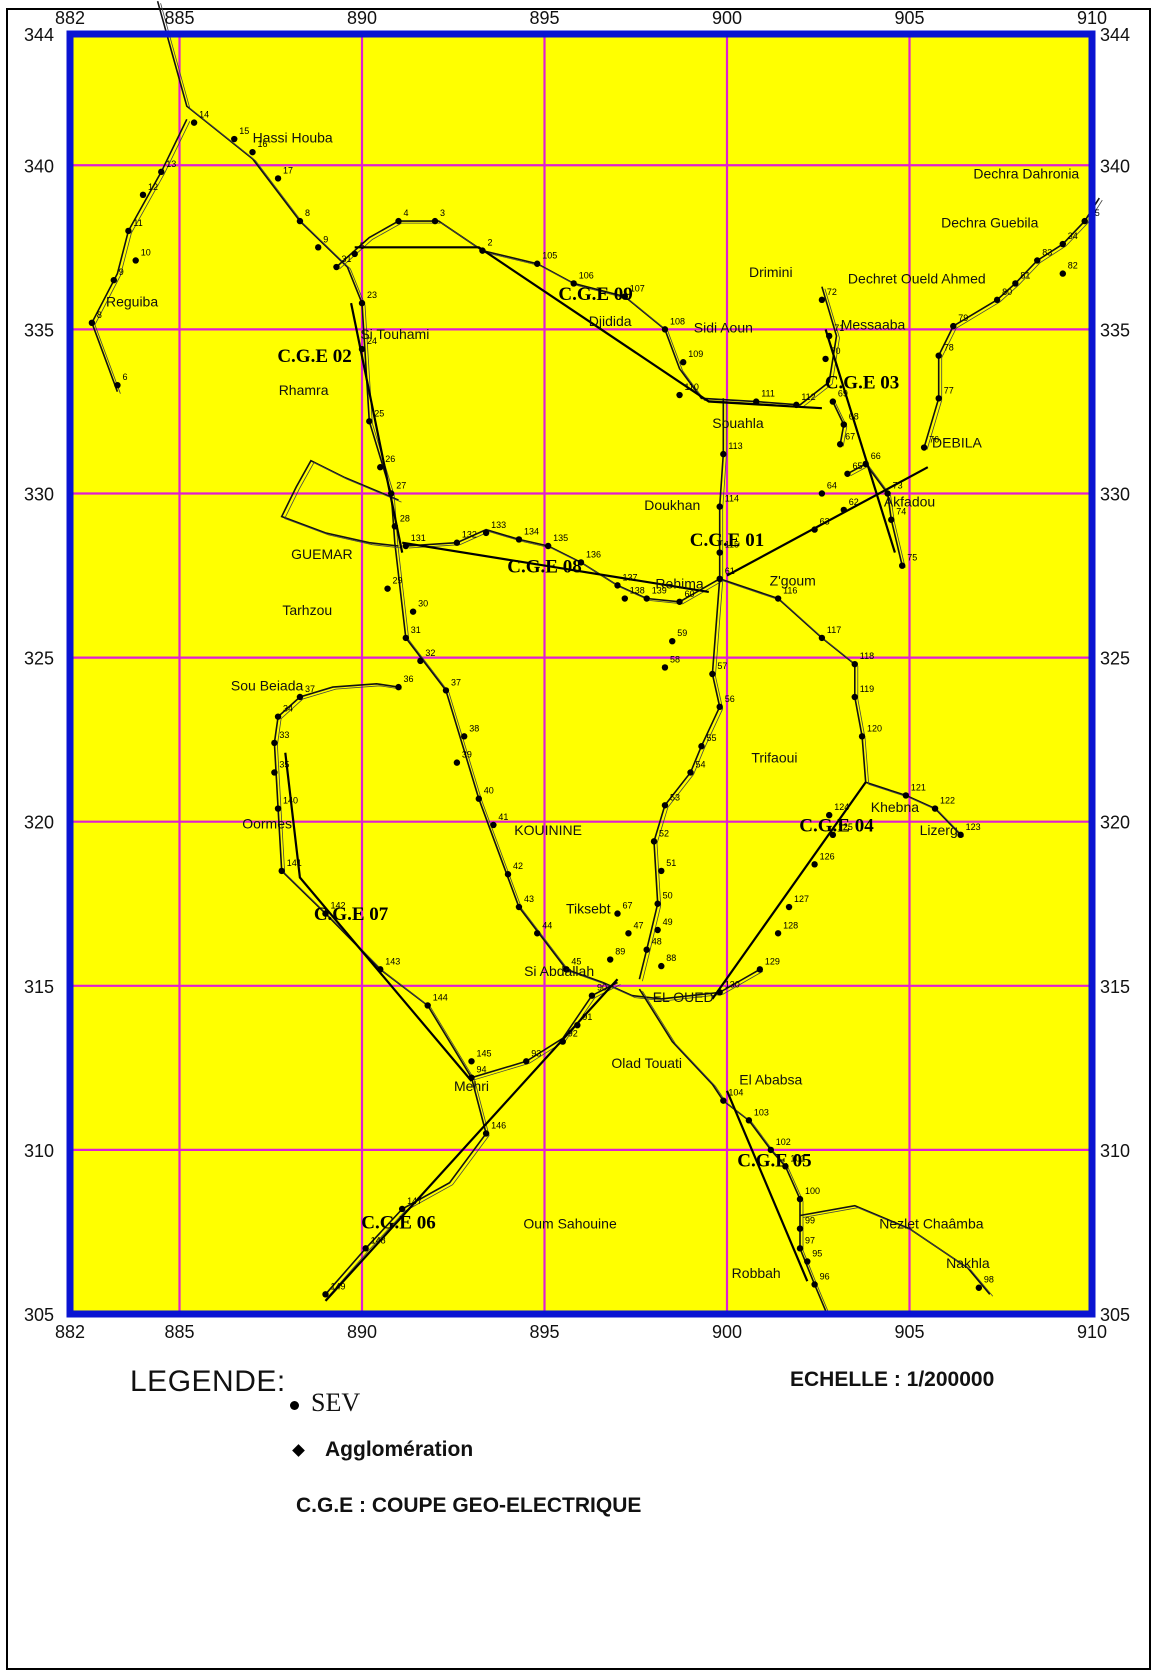  What do you see at coordinates (208, 1381) in the screenshot?
I see `legend-title: LEGENDE:` at bounding box center [208, 1381].